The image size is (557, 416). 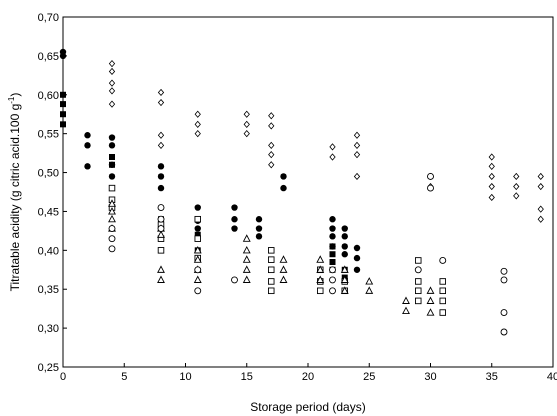 I want to click on y-axis-title-superscript: -1, so click(x=11, y=100).